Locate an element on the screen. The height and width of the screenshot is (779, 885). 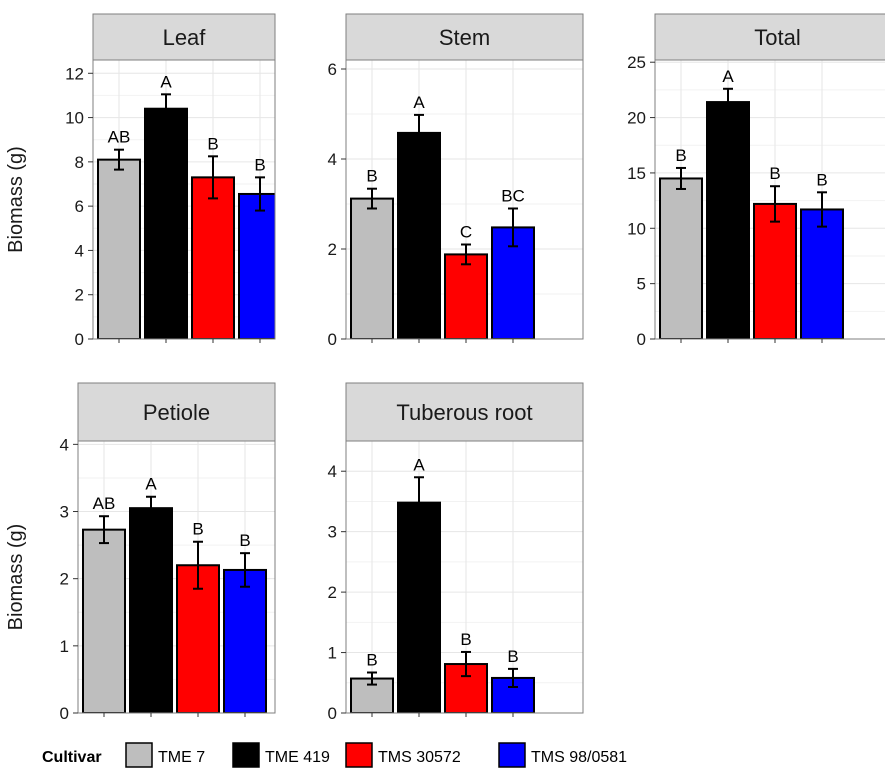
y-axis: 0 5 10 15 20 25 is located at coordinates (725, 201).